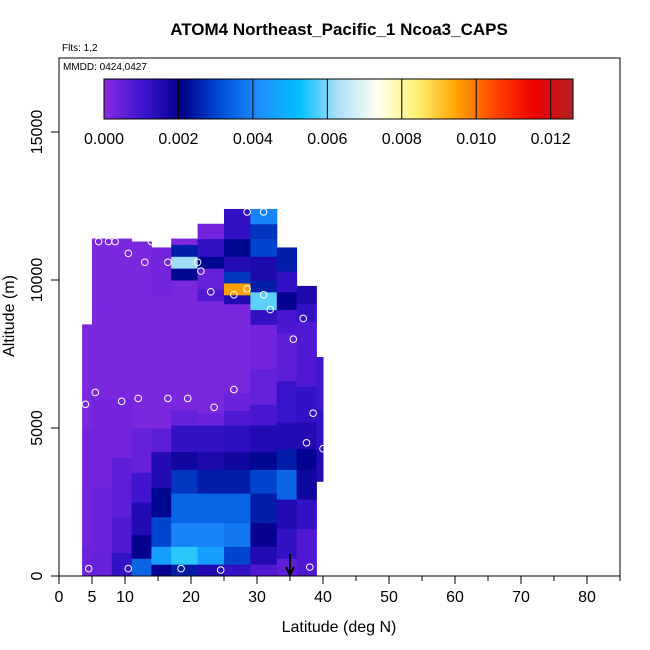  What do you see at coordinates (125, 597) in the screenshot?
I see `x-tick-label: 10` at bounding box center [125, 597].